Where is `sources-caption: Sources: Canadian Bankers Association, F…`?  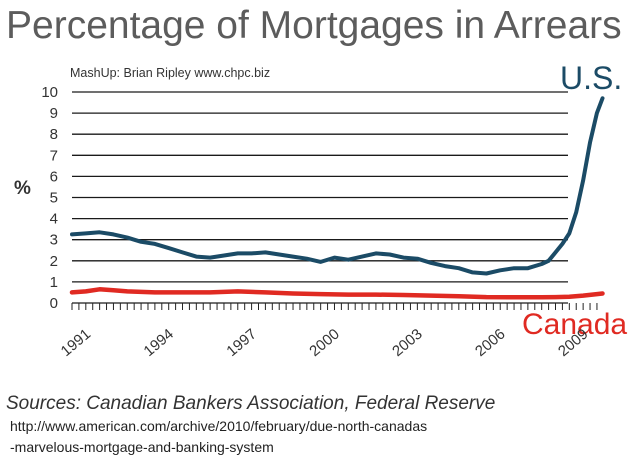
sources-caption: Sources: Canadian Bankers Association, F… is located at coordinates (251, 403).